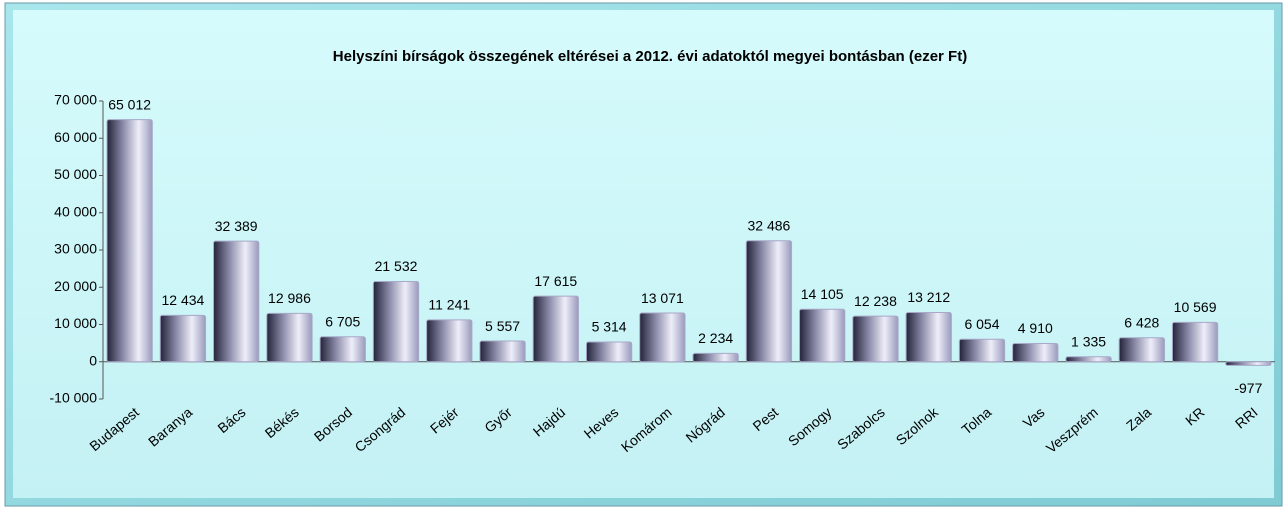  I want to click on value-label: 13 212, so click(928, 297).